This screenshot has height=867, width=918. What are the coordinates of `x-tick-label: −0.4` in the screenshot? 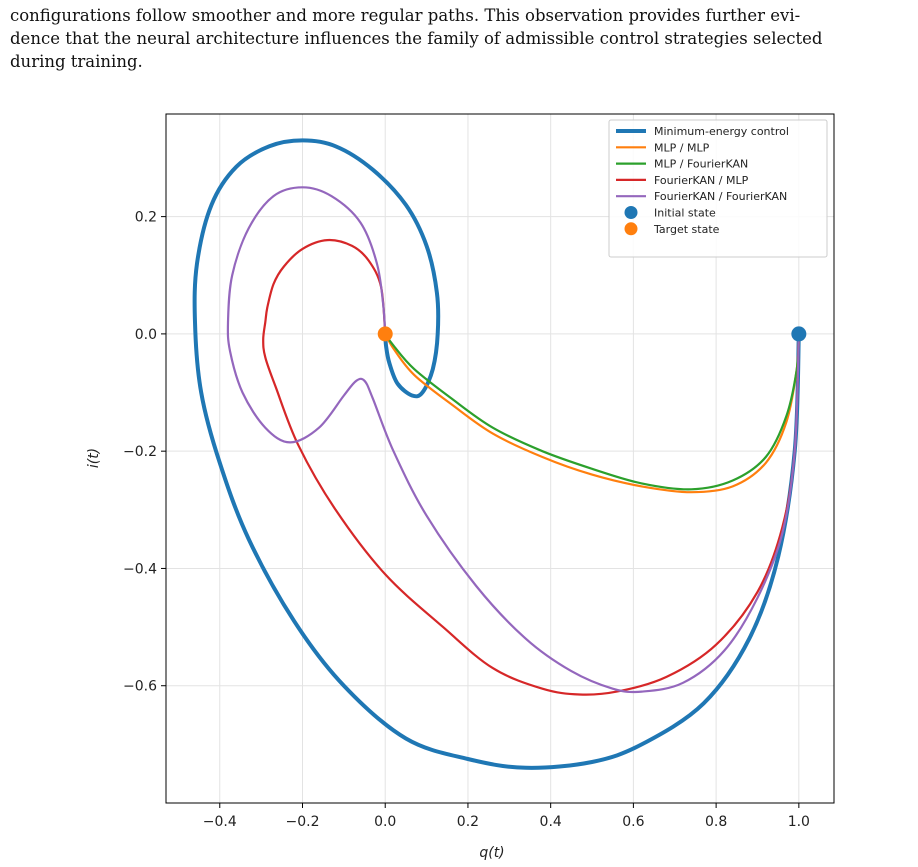 It's located at (220, 822).